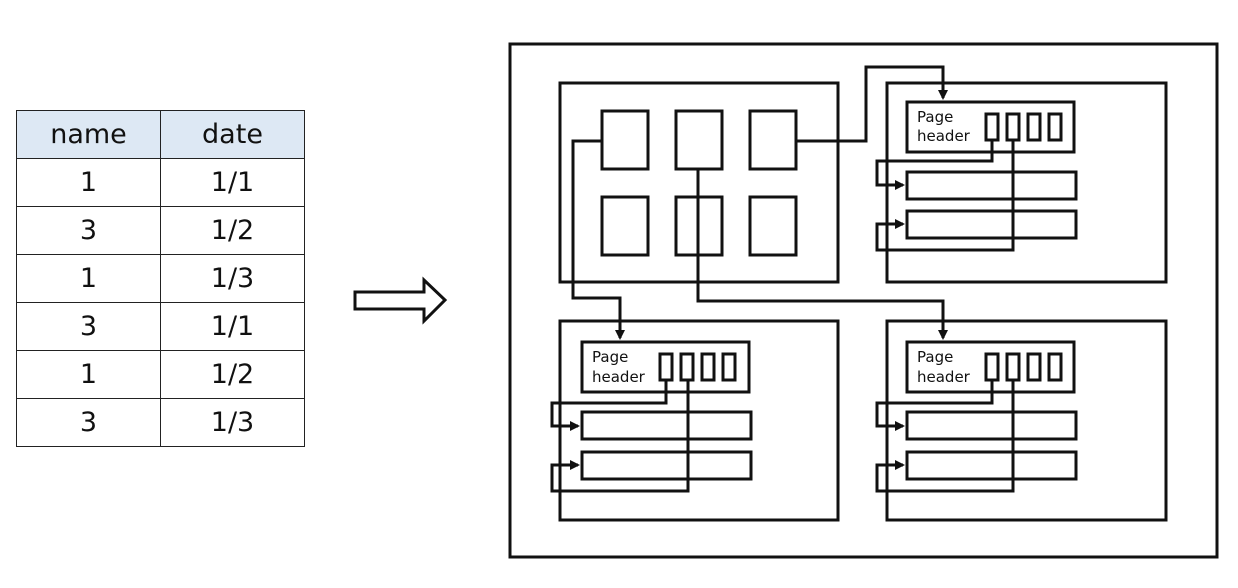  I want to click on data-page-bottom-right: Page header, so click(1021, 420).